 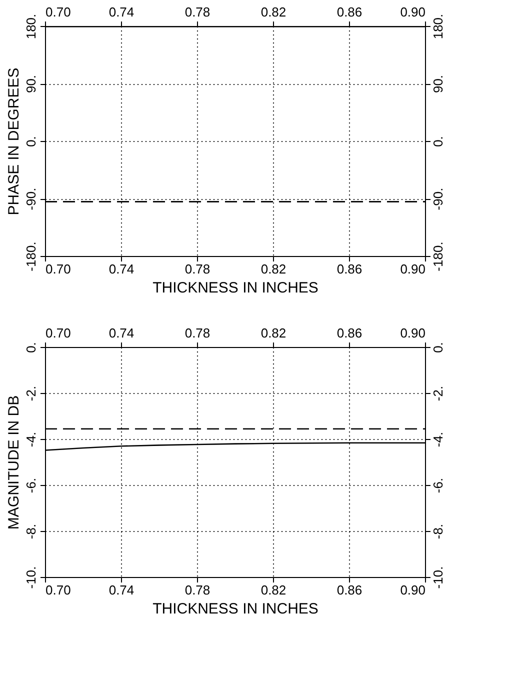 What do you see at coordinates (438, 27) in the screenshot?
I see `y2-tick-label: 180.` at bounding box center [438, 27].